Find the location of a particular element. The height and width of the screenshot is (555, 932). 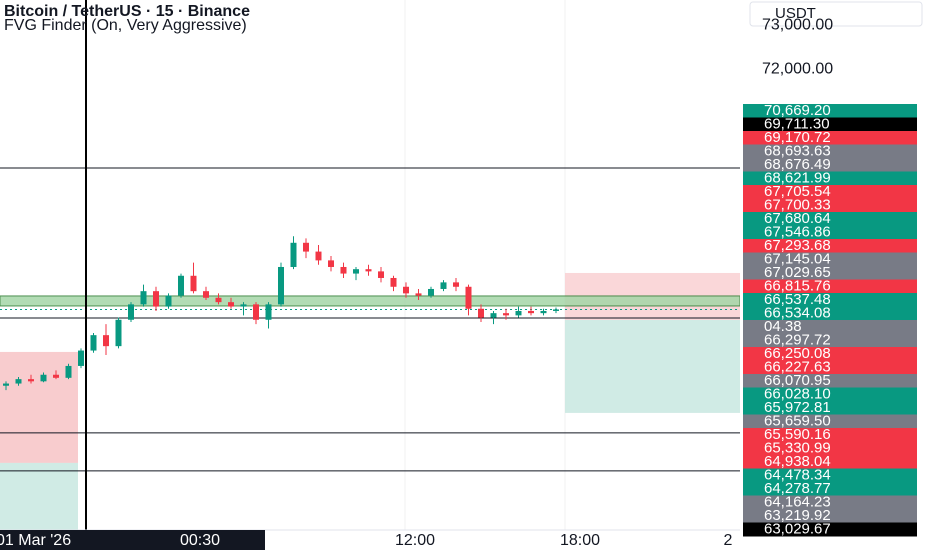

price-label: 66,250.08 is located at coordinates (797, 353).